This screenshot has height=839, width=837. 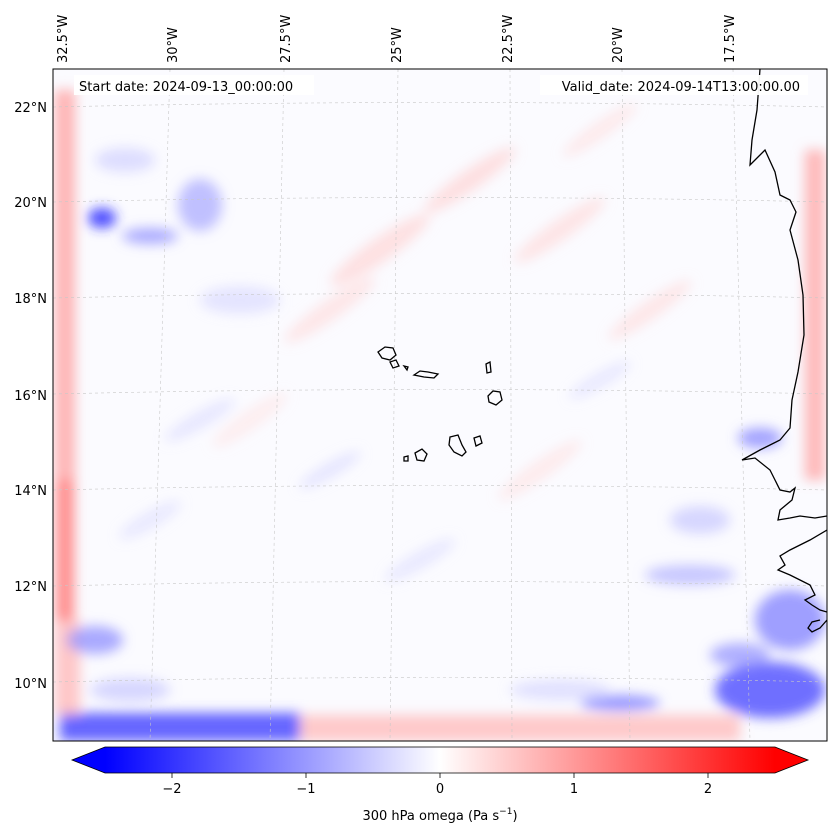 I want to click on west-boundary-positive-strong, so click(x=65, y=550).